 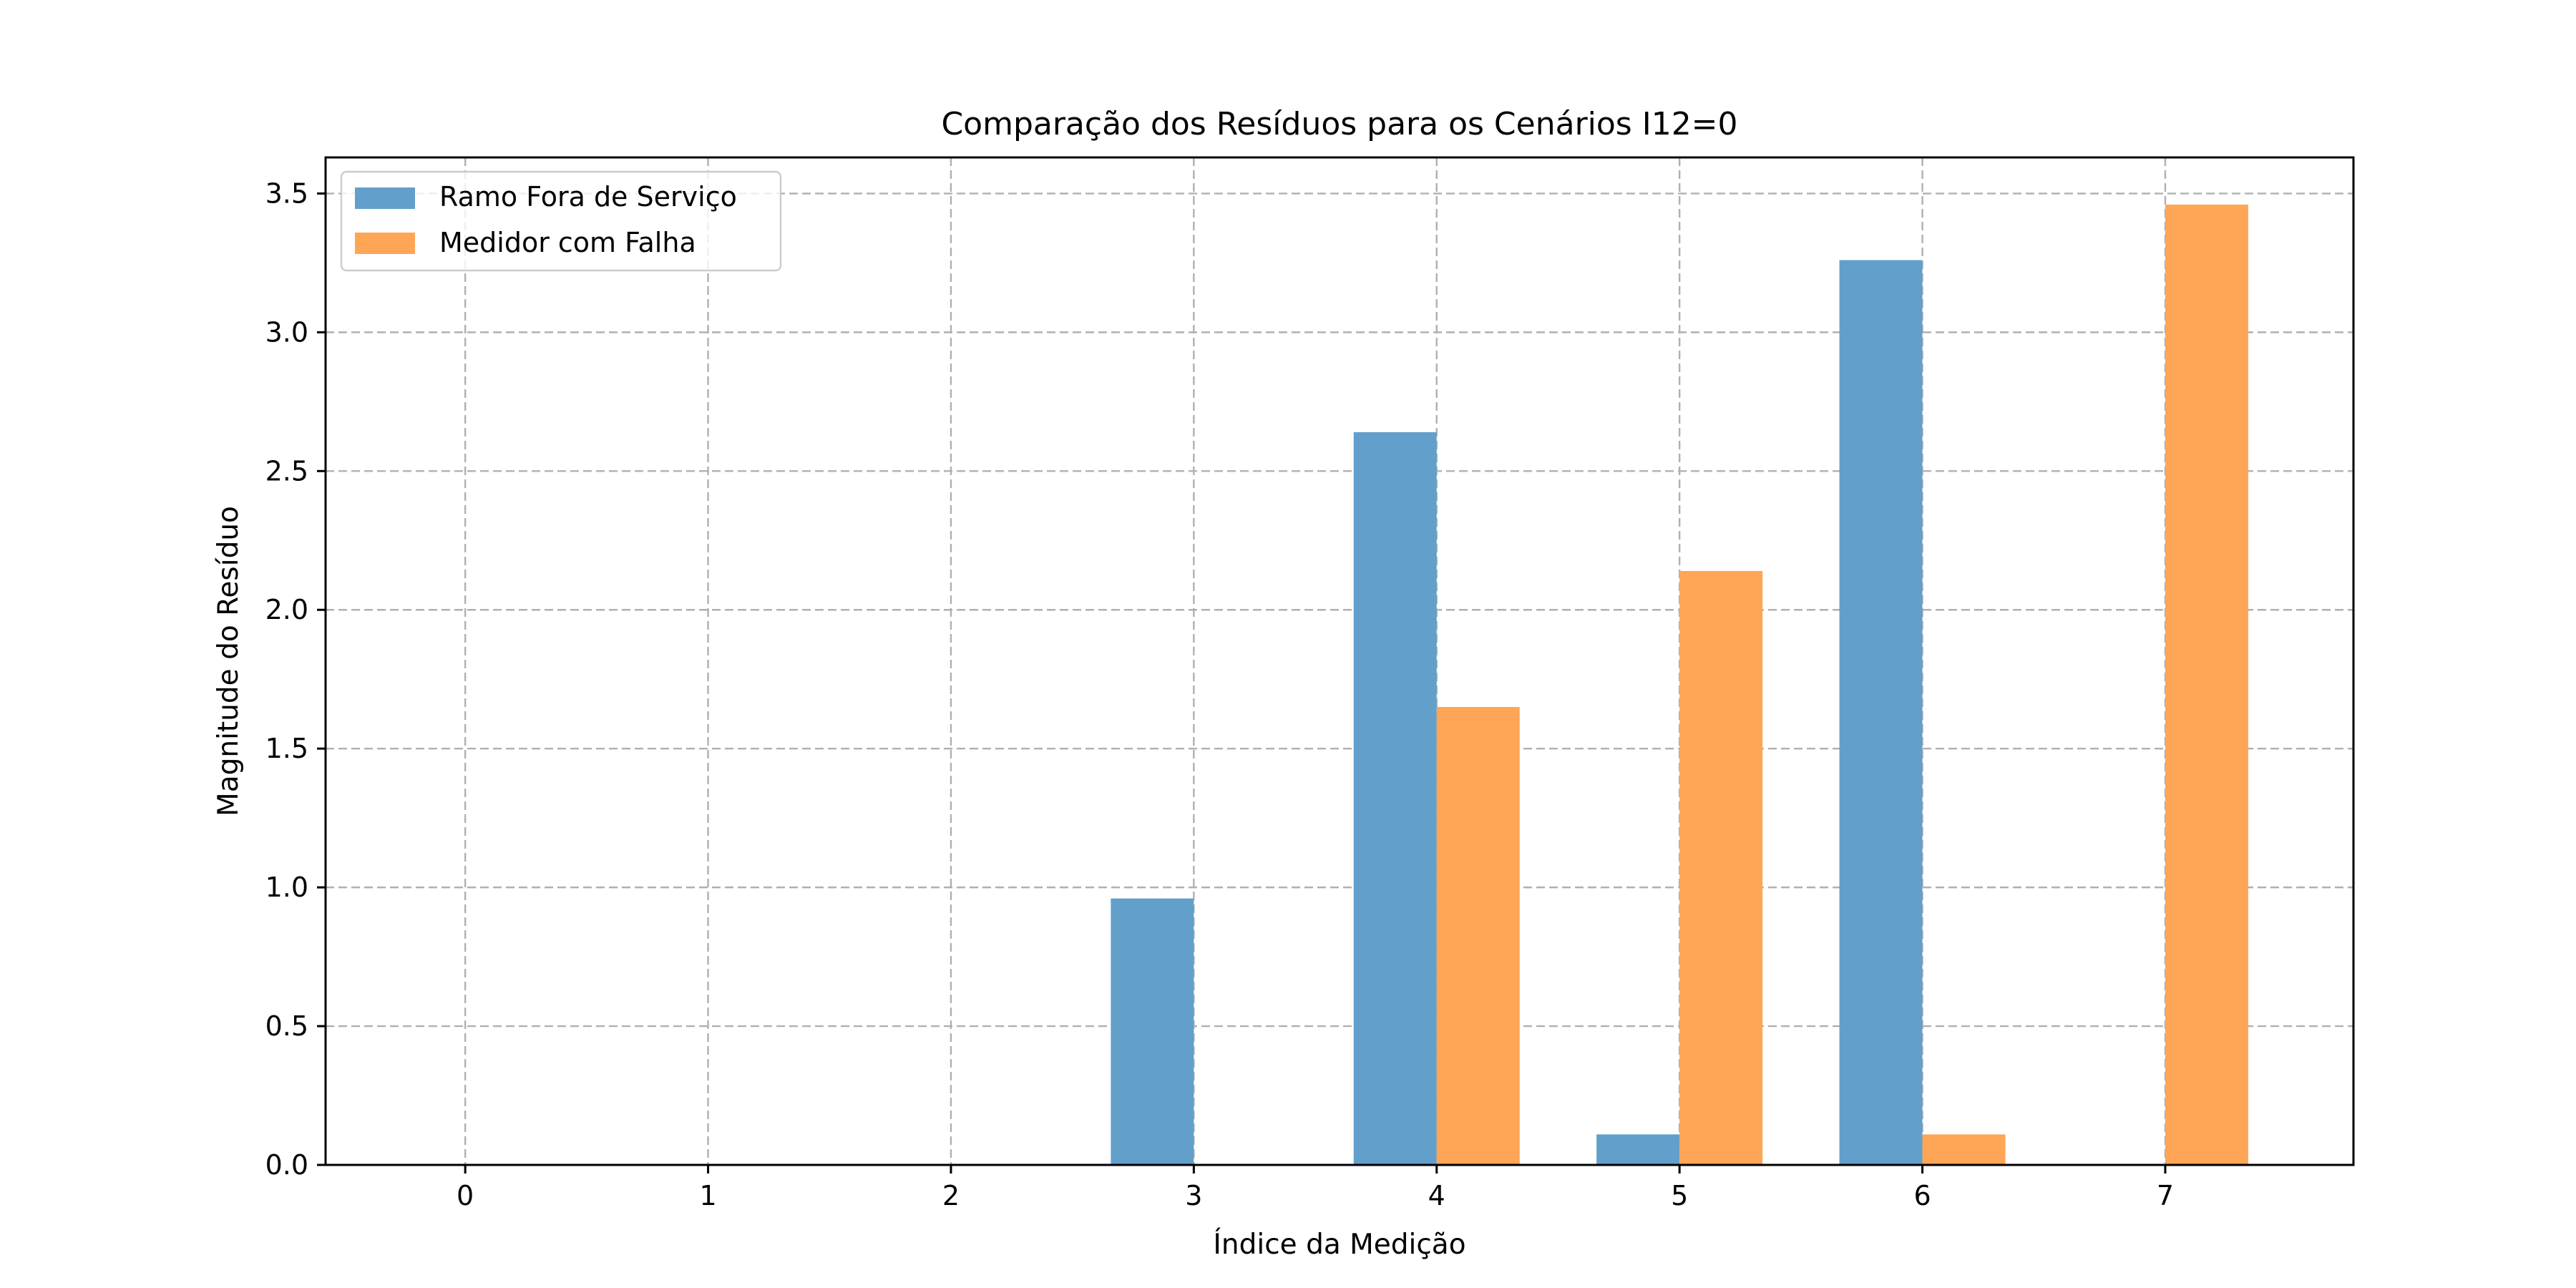 What do you see at coordinates (1339, 1244) in the screenshot?
I see `x-axis-label: Índice da Medição` at bounding box center [1339, 1244].